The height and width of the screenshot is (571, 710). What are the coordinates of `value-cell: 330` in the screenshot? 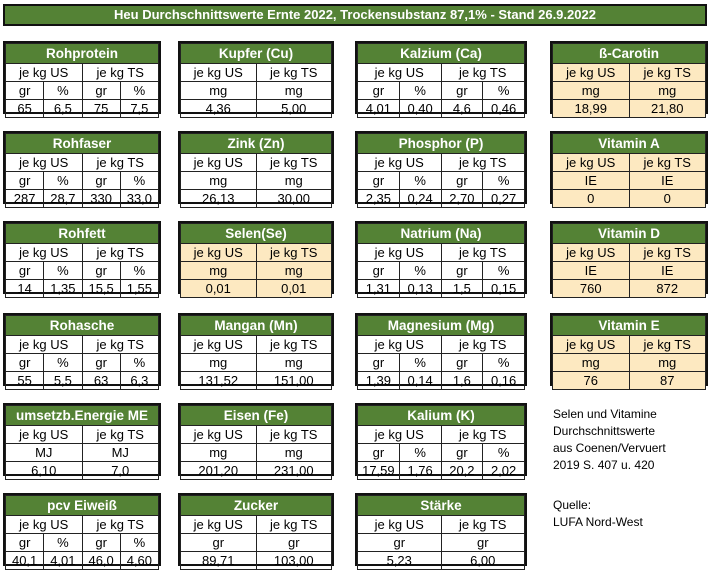 It's located at (101, 198).